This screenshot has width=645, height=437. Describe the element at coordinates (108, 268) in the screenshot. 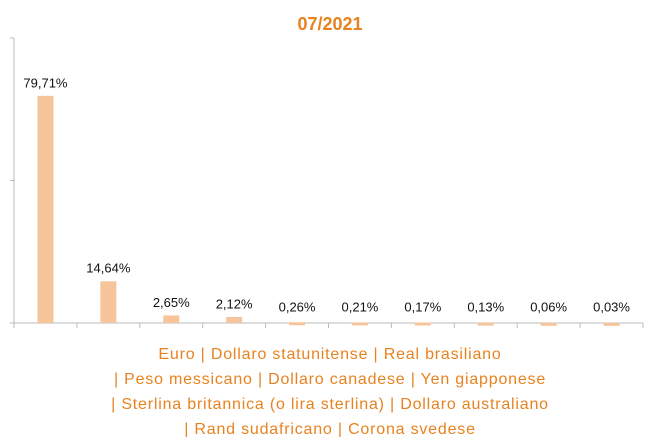

I see `value-label: 14,64%` at that location.